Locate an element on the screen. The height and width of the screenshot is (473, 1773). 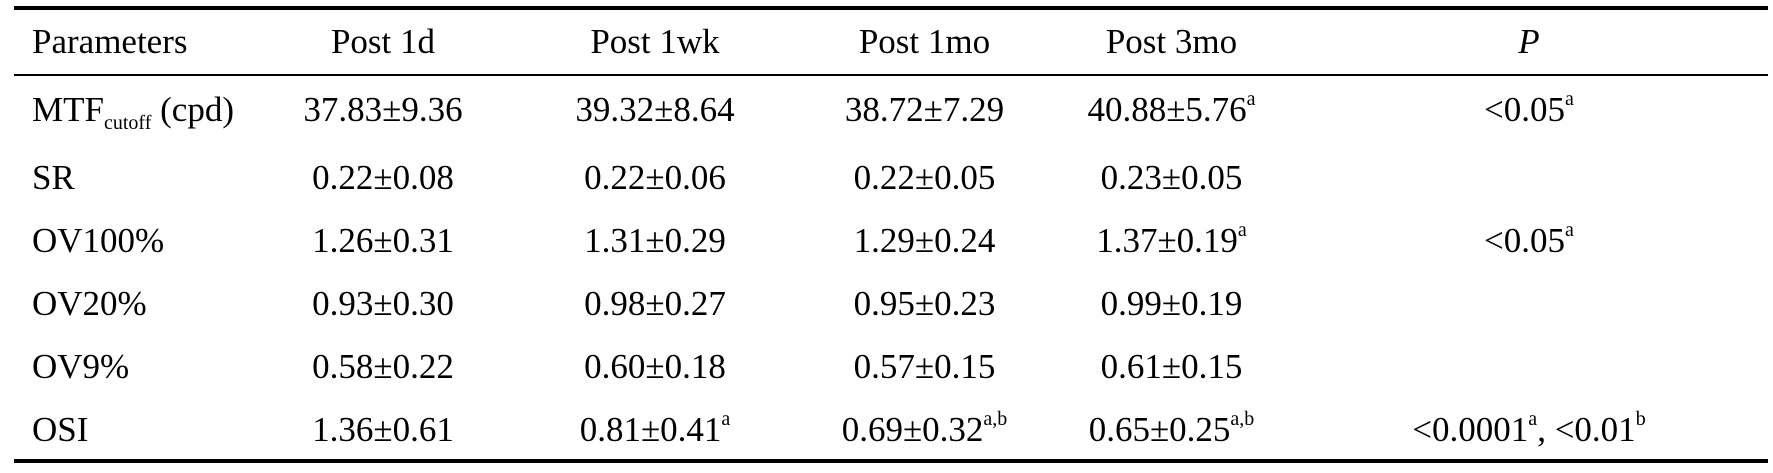
cell-value: 0.65±0.25 is located at coordinates (1159, 429).